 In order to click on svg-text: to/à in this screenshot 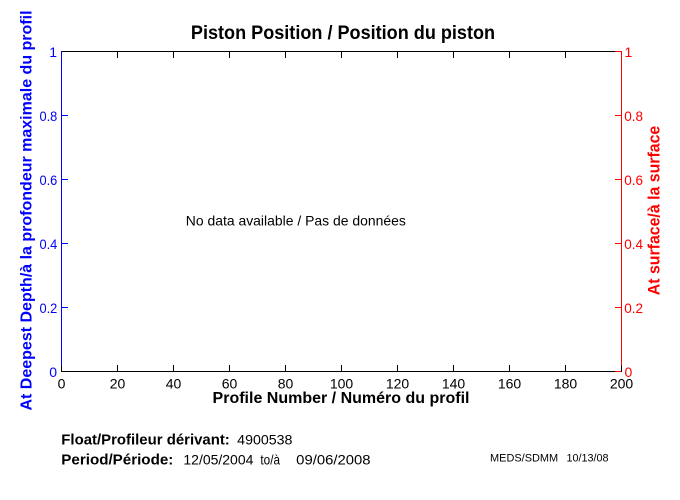, I will do `click(270, 459)`.